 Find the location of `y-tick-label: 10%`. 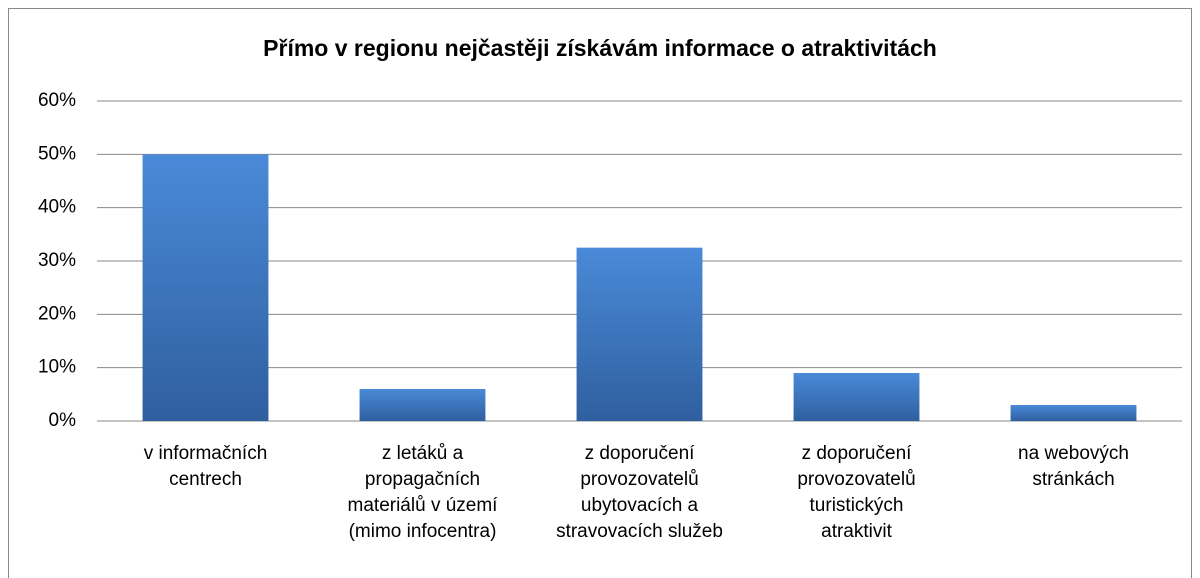

y-tick-label: 10% is located at coordinates (57, 367).